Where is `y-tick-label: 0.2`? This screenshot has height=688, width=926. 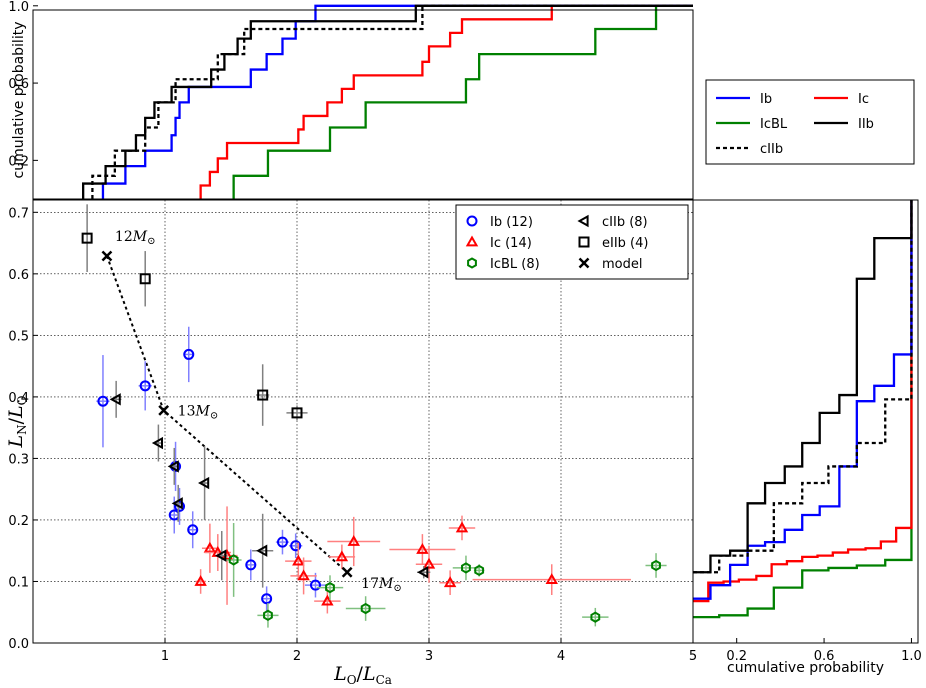
y-tick-label: 0.2 is located at coordinates (18, 521).